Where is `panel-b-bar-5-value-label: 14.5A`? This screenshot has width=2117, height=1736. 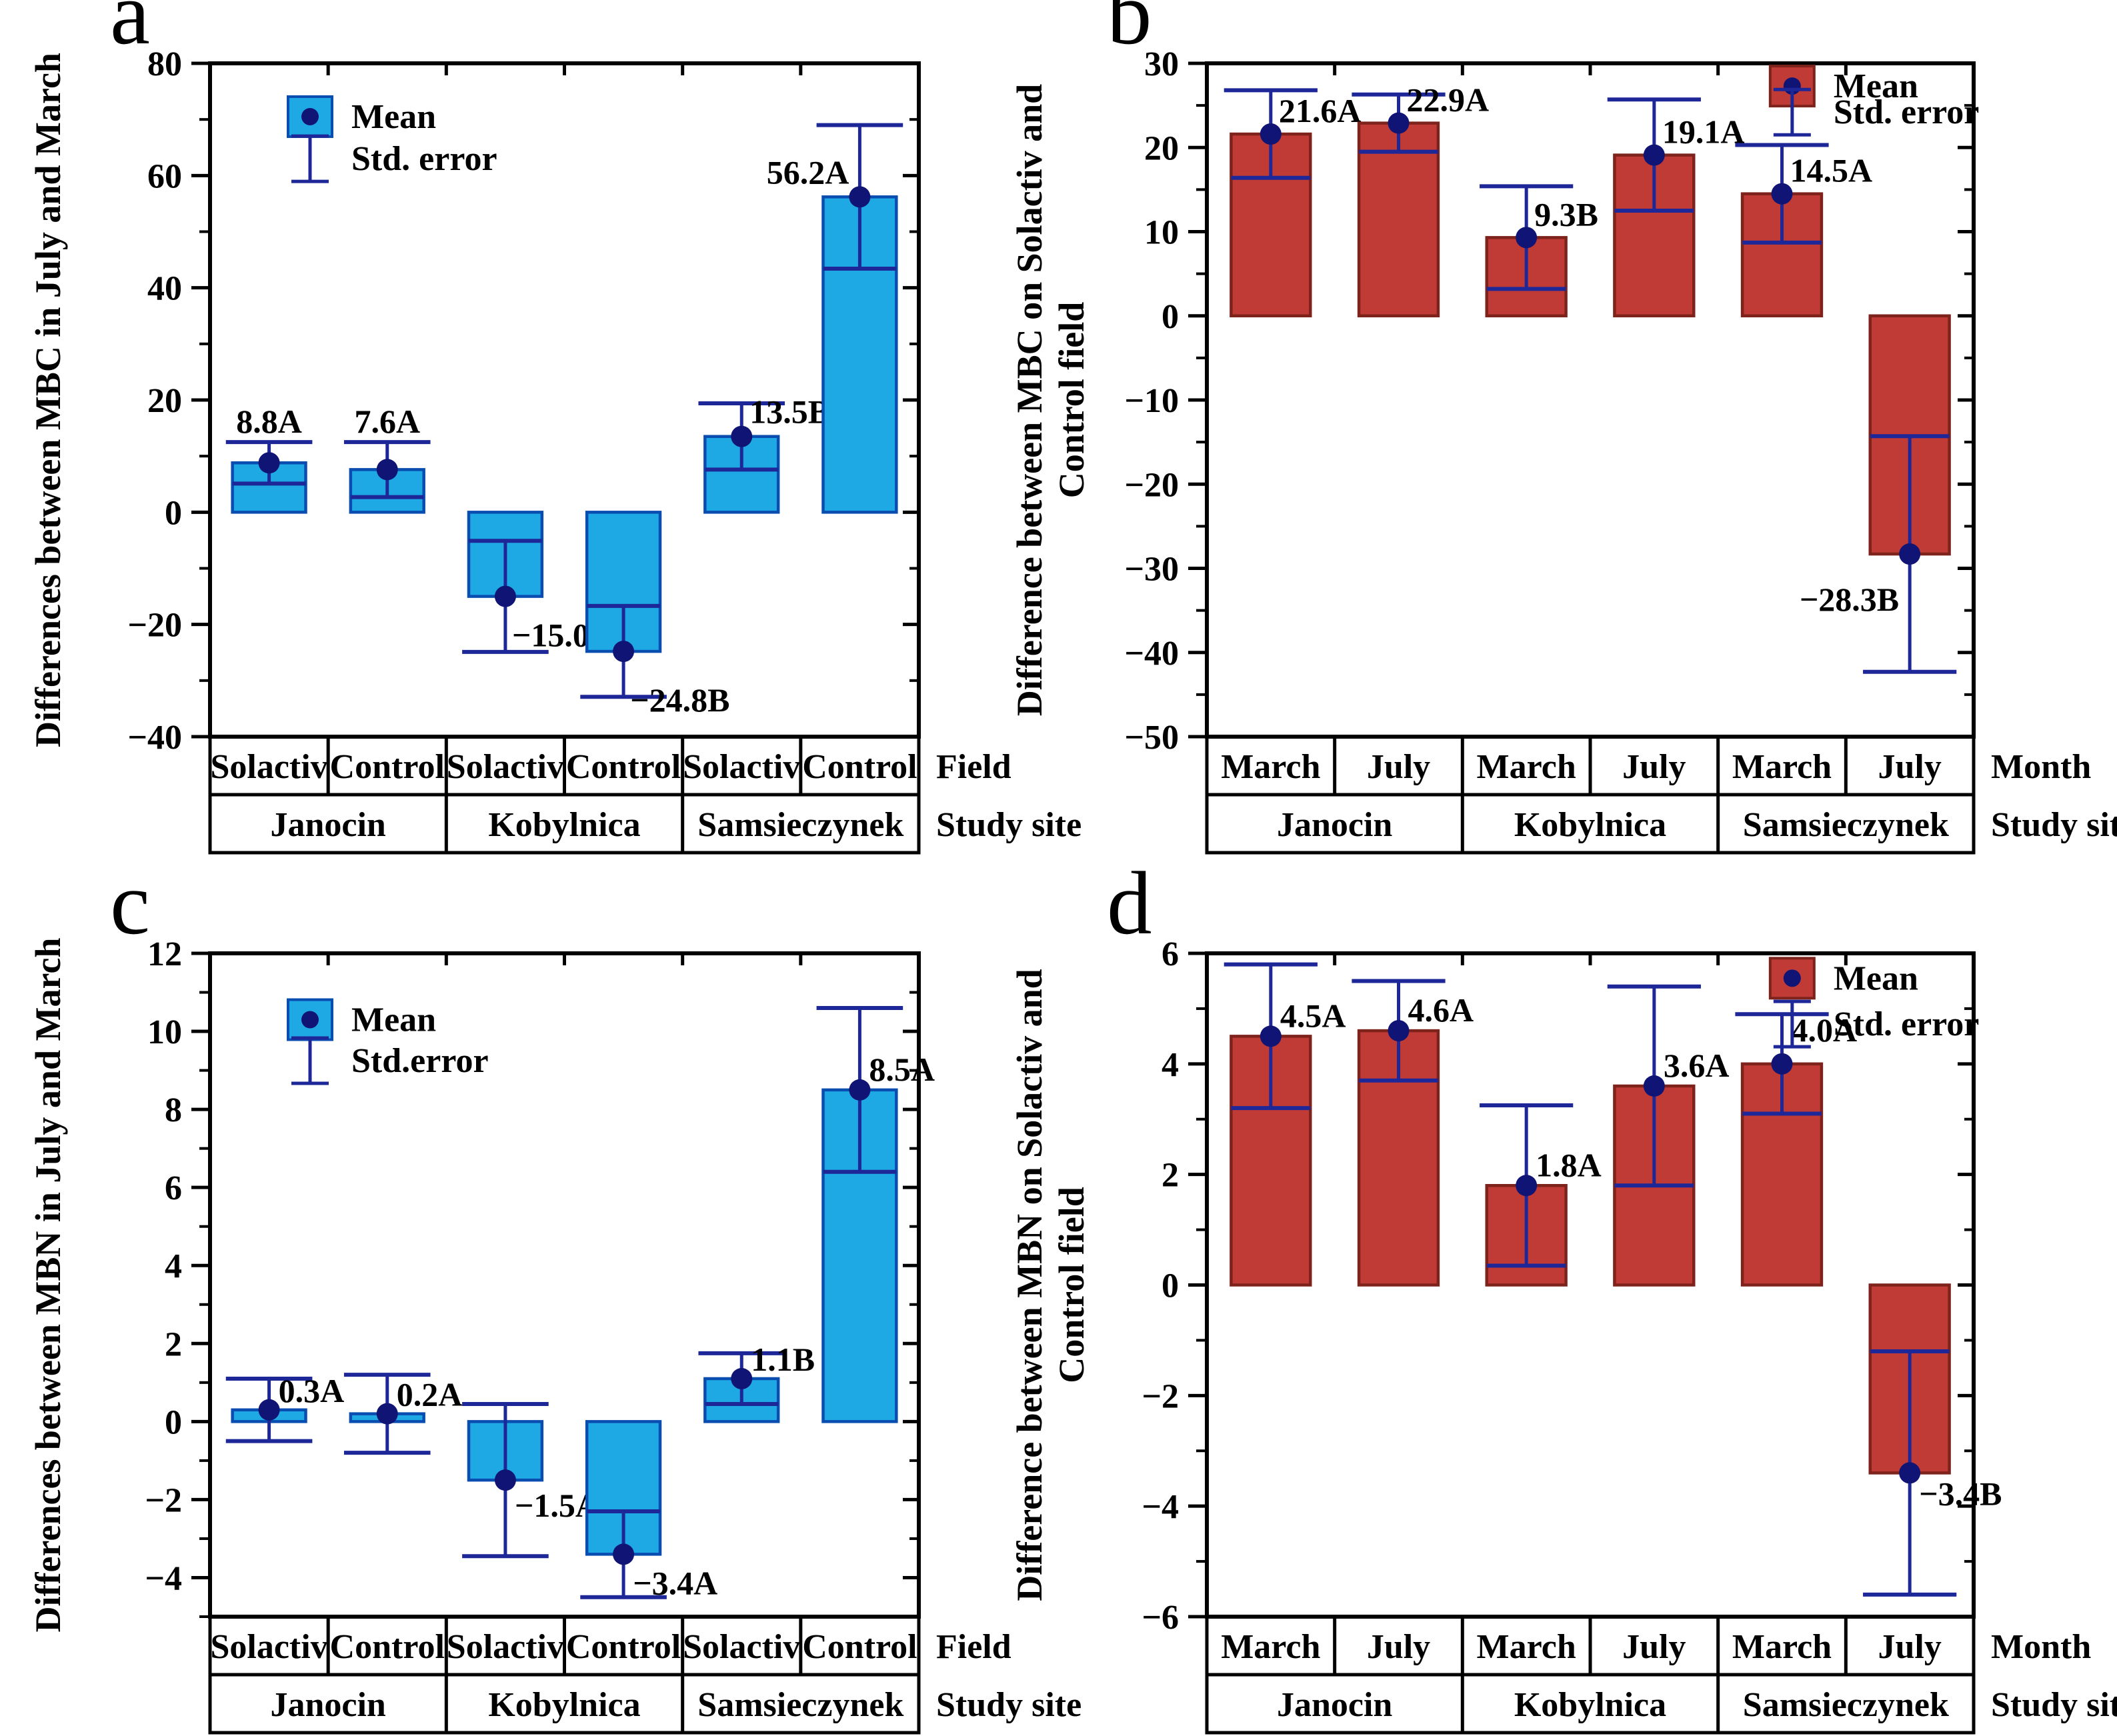
panel-b-bar-5-value-label: 14.5A is located at coordinates (1832, 170).